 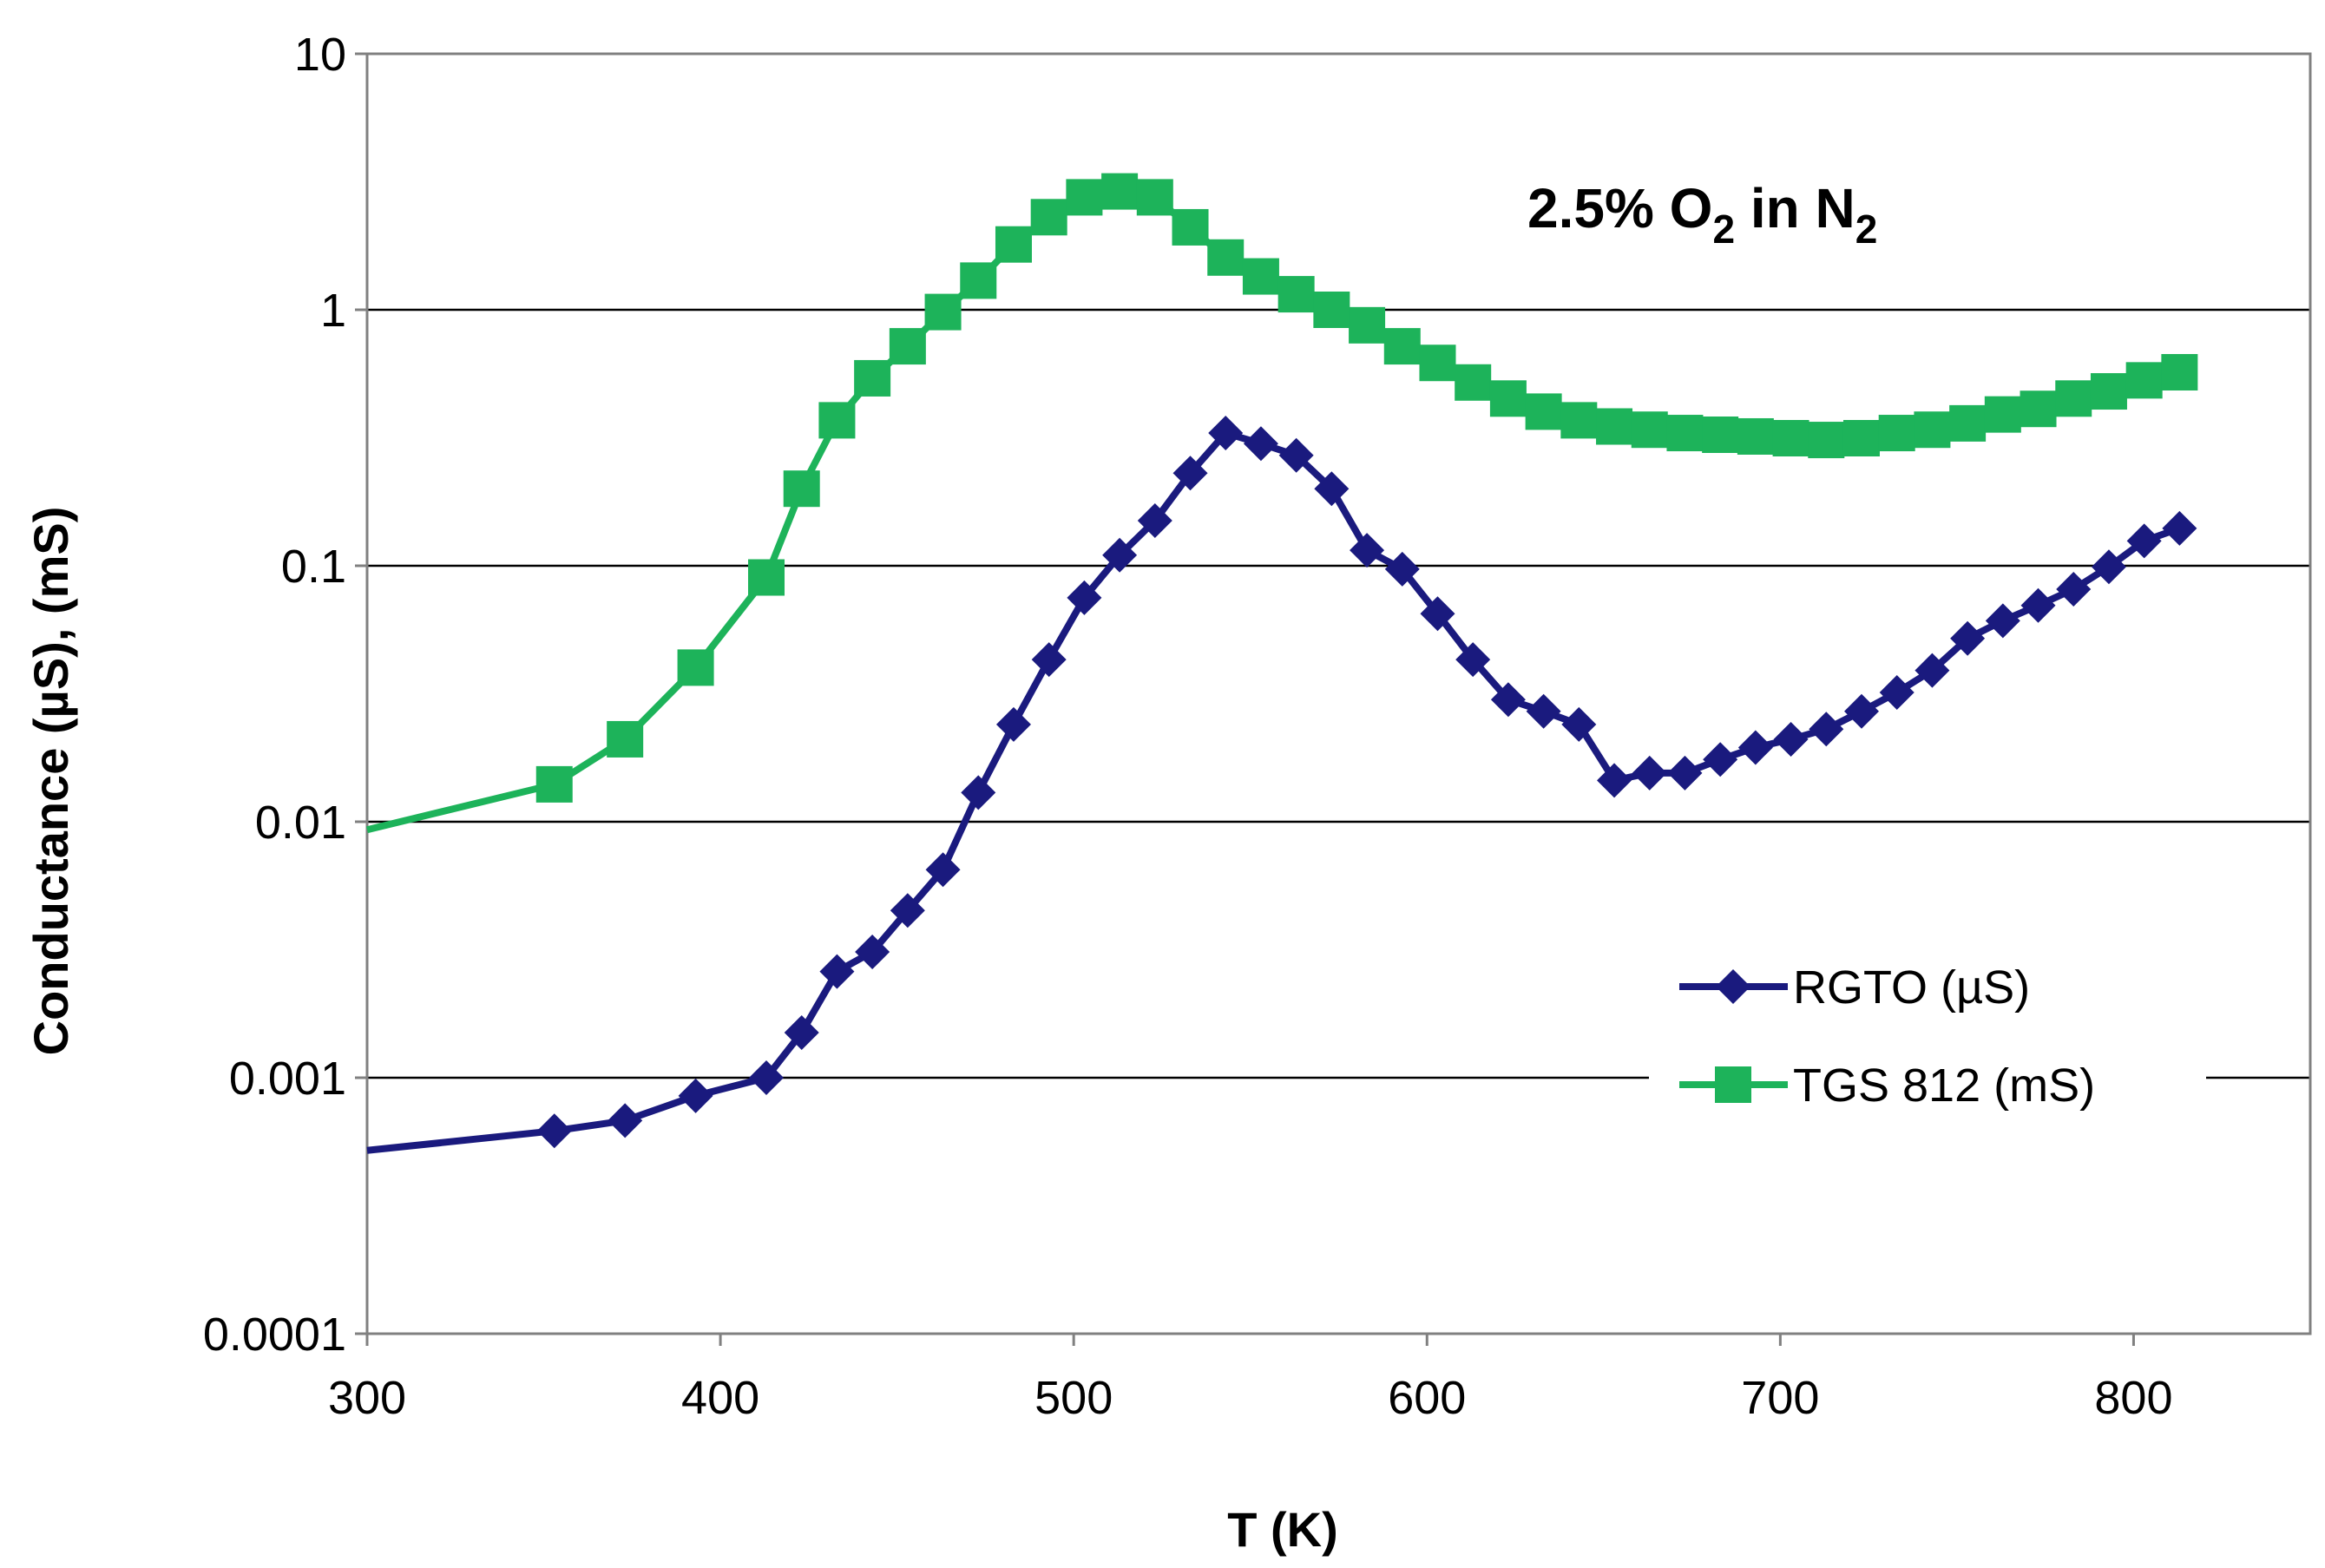 What do you see at coordinates (1619, 208) in the screenshot?
I see `annotation-prefix: 2.5% O` at bounding box center [1619, 208].